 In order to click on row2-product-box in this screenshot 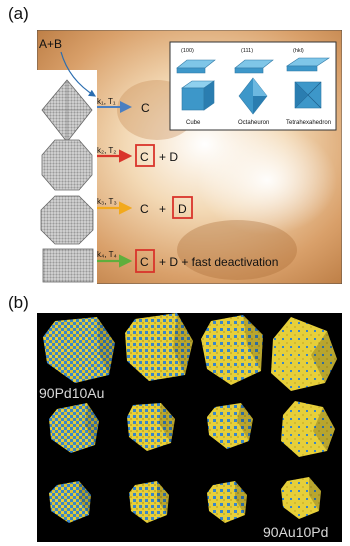, I will do `click(145, 155)`.